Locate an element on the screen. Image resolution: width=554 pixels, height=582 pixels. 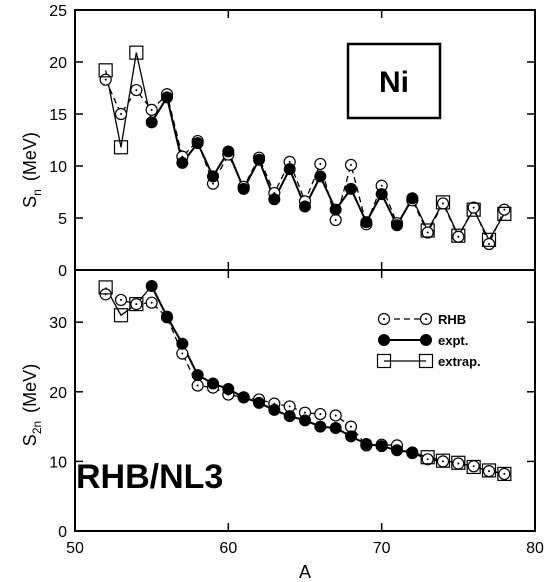
legend-extrap-label: extrap. is located at coordinates (459, 361).